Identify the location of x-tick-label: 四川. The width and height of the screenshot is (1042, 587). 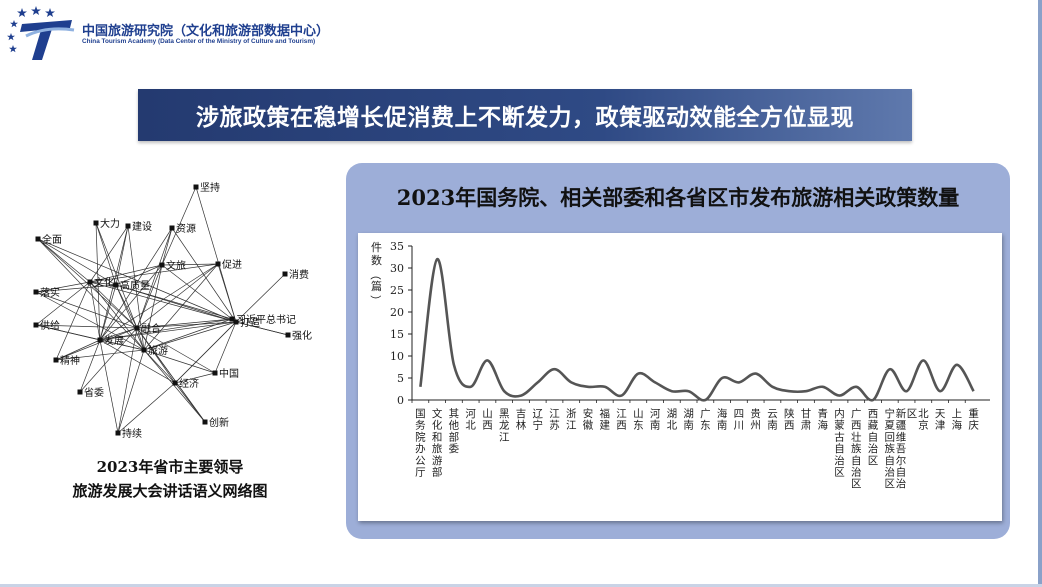
(739, 420).